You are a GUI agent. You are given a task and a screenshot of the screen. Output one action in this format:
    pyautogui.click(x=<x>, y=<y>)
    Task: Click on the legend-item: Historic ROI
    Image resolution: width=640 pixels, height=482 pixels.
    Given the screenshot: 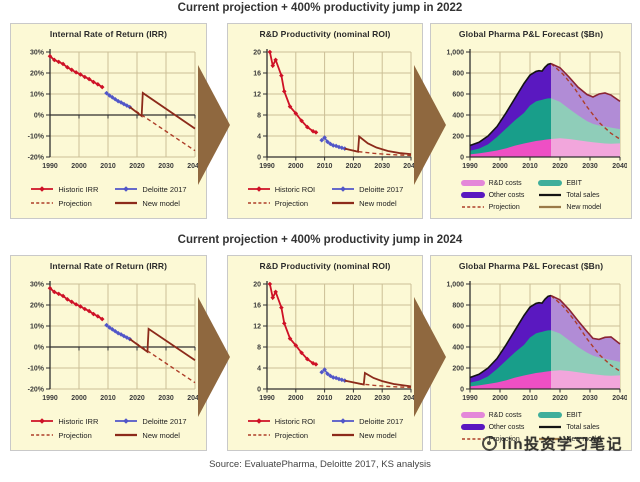 What is the action you would take?
    pyautogui.click(x=281, y=189)
    